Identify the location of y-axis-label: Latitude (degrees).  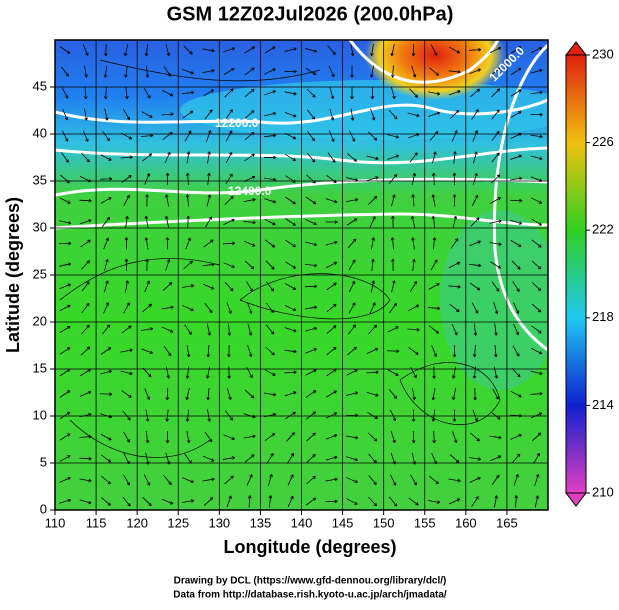
(13, 275).